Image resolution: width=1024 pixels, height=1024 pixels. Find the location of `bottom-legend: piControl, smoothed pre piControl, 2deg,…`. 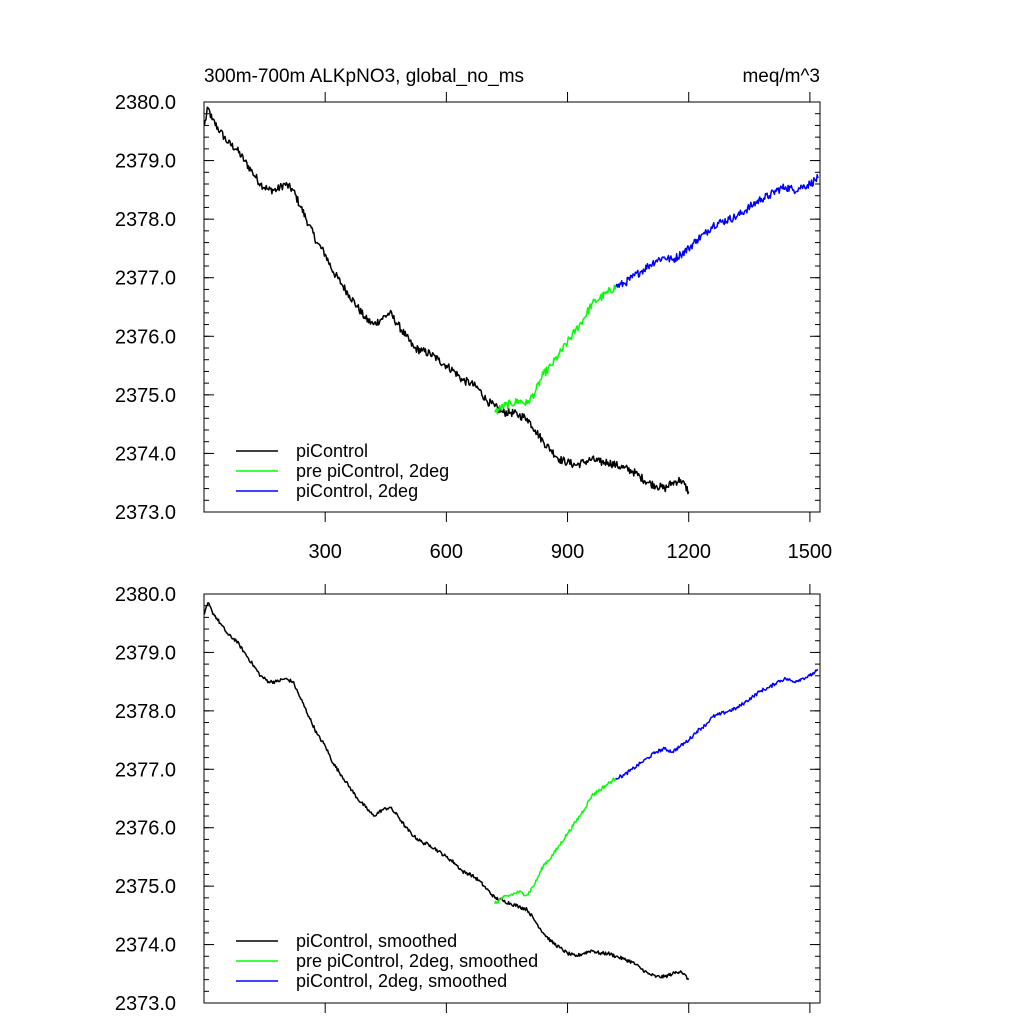

bottom-legend: piControl, smoothed pre piControl, 2deg,… is located at coordinates (387, 961).